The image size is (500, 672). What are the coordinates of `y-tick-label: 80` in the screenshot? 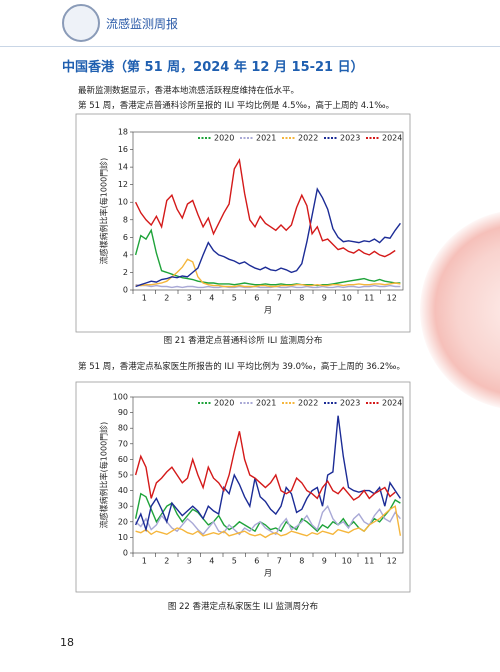 It's located at (123, 428).